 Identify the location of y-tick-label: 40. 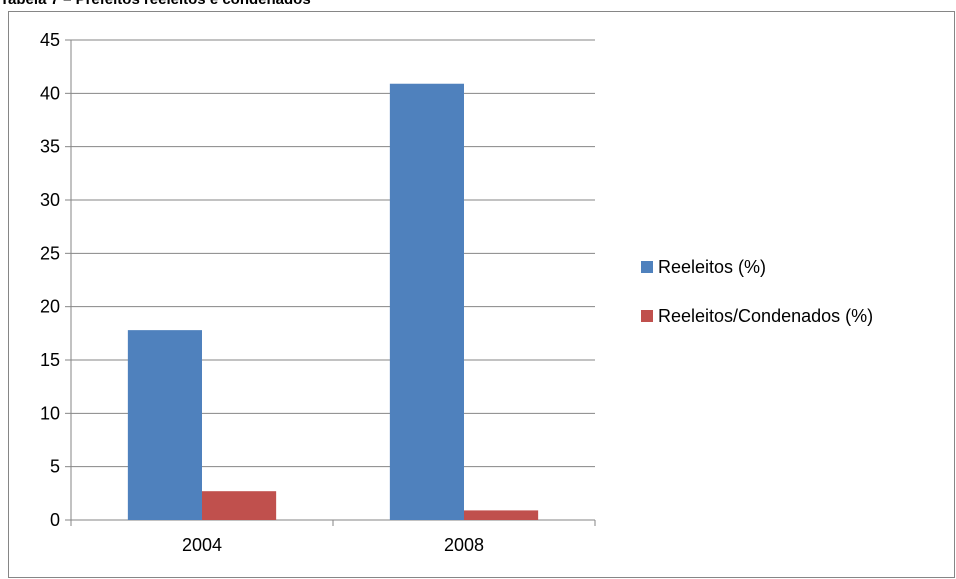
(50, 93).